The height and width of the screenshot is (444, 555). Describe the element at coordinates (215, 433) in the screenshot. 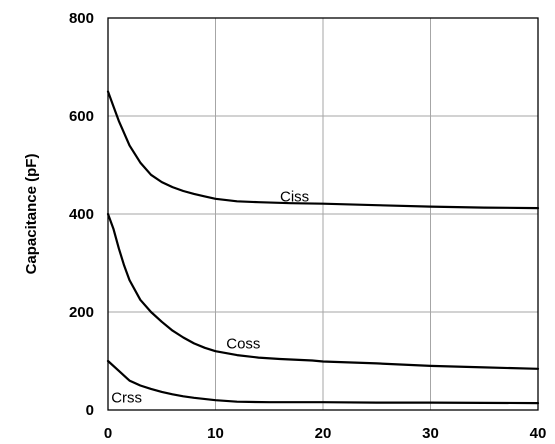

I see `x-tick-label: 10` at that location.